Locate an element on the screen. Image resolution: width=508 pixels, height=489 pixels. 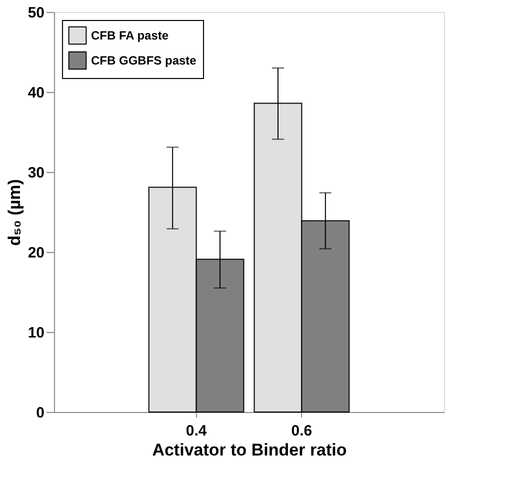
y-tick-label: 50 is located at coordinates (36, 13).